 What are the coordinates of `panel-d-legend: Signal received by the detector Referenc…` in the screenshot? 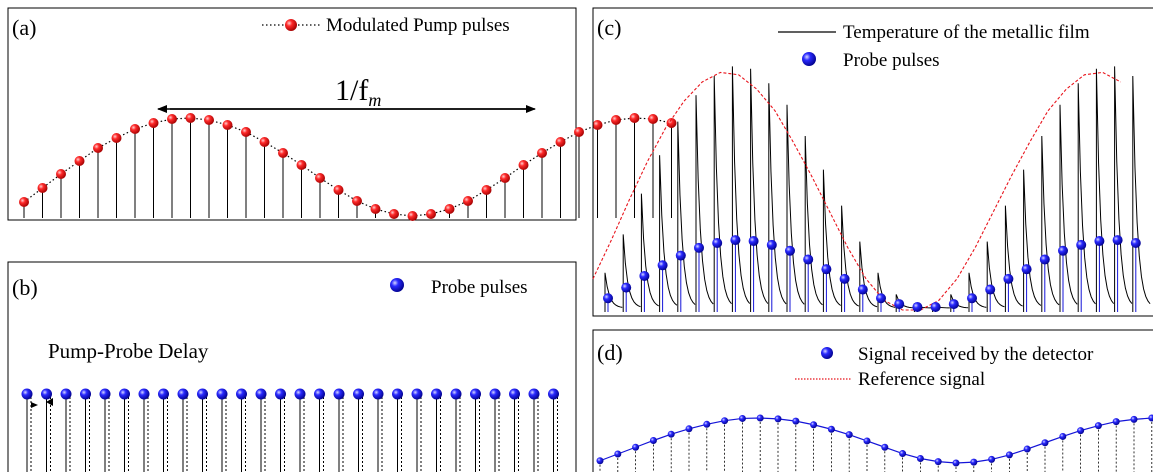 It's located at (944, 367).